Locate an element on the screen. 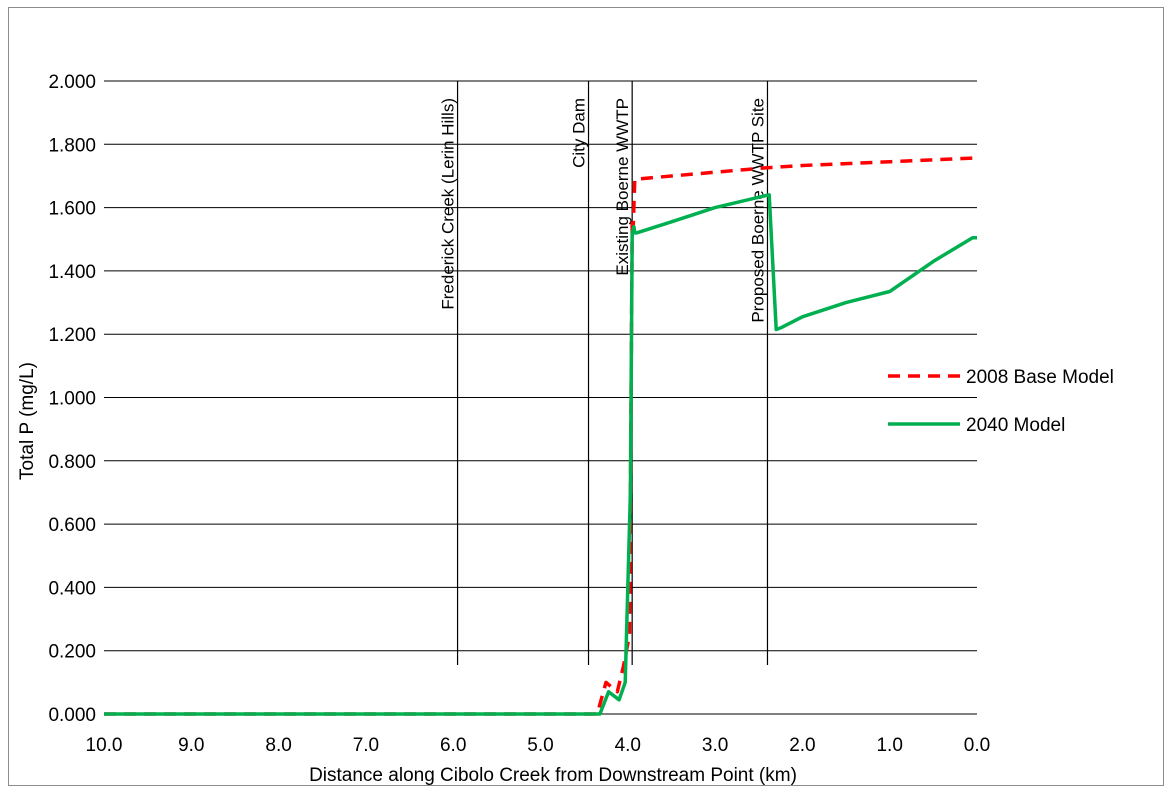 This screenshot has width=1174, height=793. y-tick-label: 2.000 is located at coordinates (72, 82).